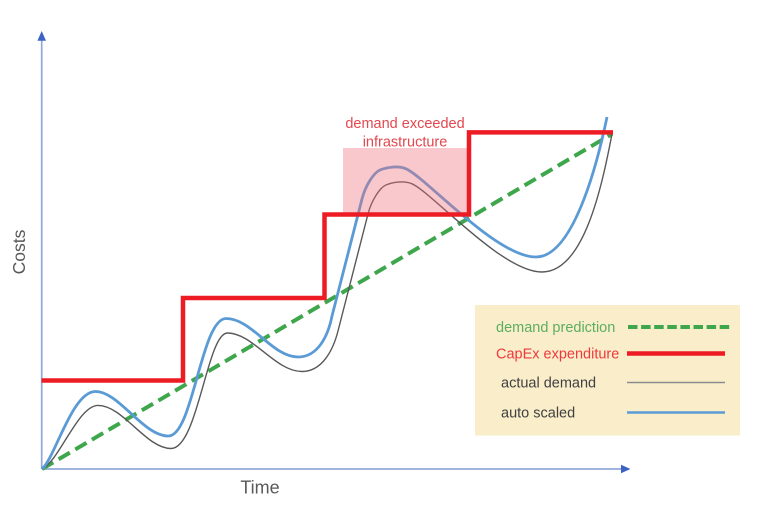  Describe the element at coordinates (557, 355) in the screenshot. I see `svg-text: CapEx expenditure` at that location.